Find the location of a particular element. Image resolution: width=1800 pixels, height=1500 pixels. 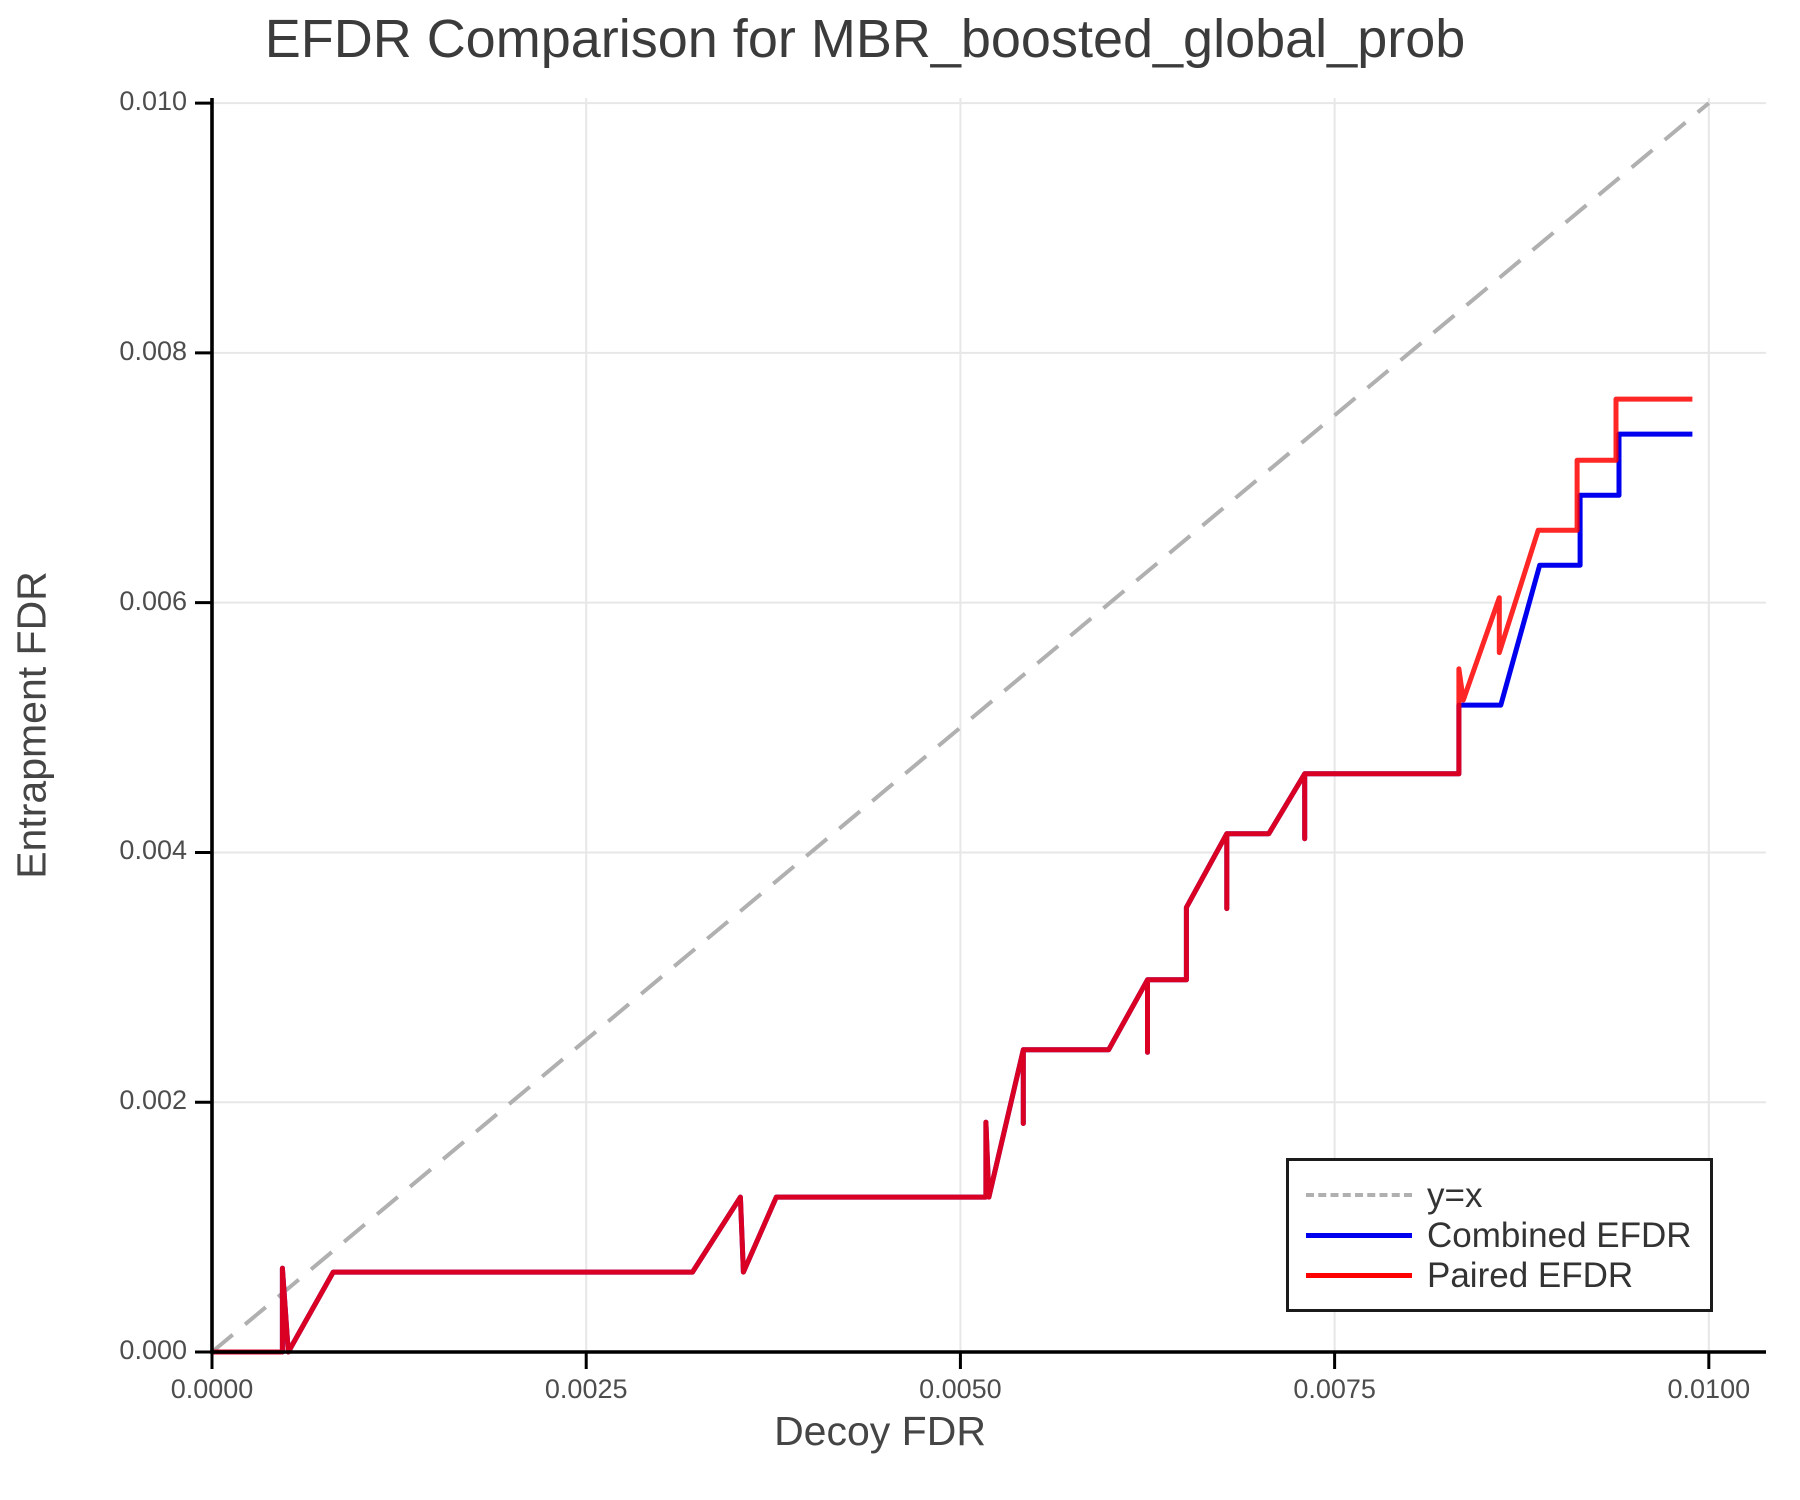

y-tick-label: 0.006 is located at coordinates (153, 600).